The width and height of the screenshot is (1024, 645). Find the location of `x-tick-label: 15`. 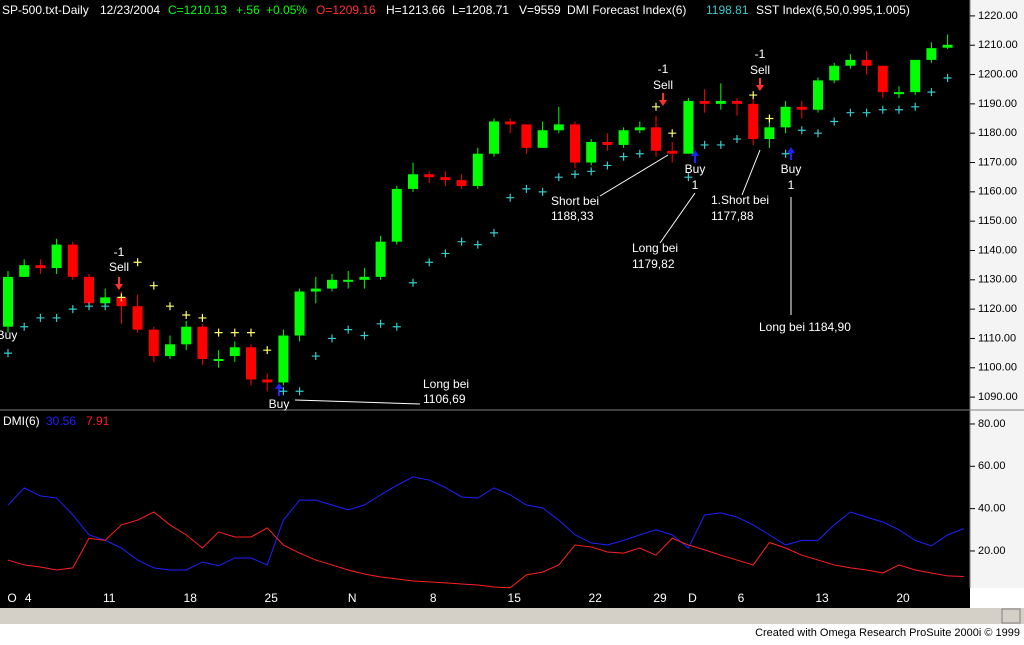

x-tick-label: 15 is located at coordinates (515, 598).